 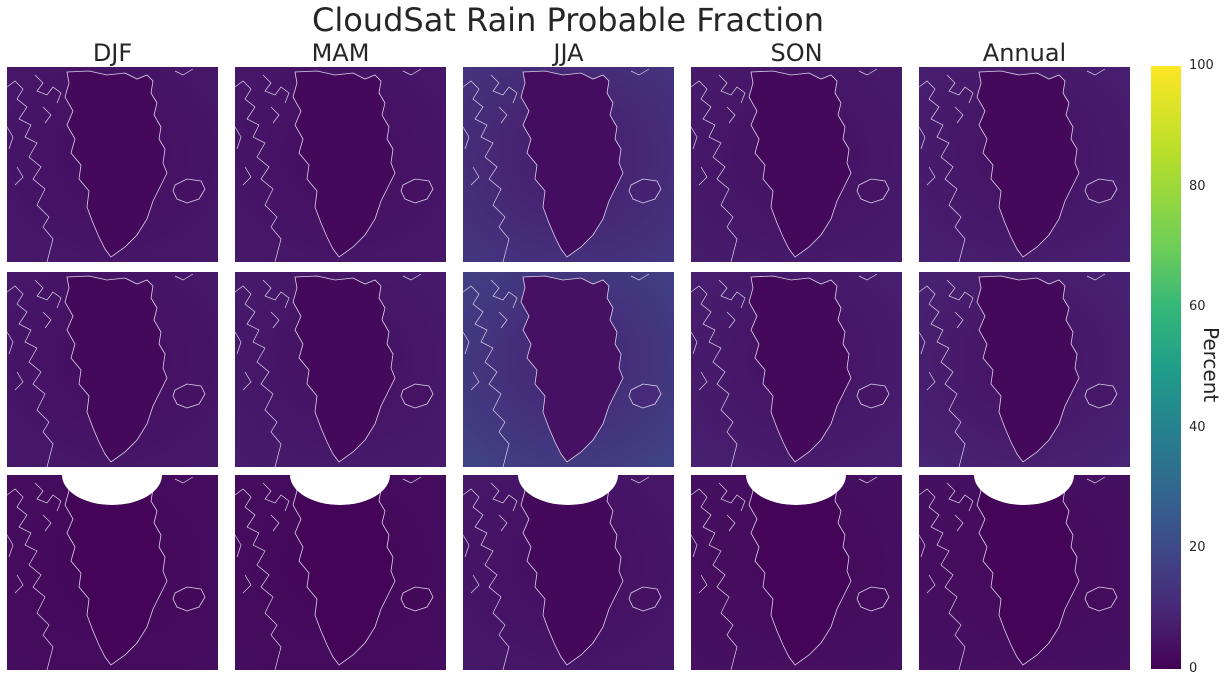 What do you see at coordinates (112, 53) in the screenshot?
I see `column-title-djf: DJF` at bounding box center [112, 53].